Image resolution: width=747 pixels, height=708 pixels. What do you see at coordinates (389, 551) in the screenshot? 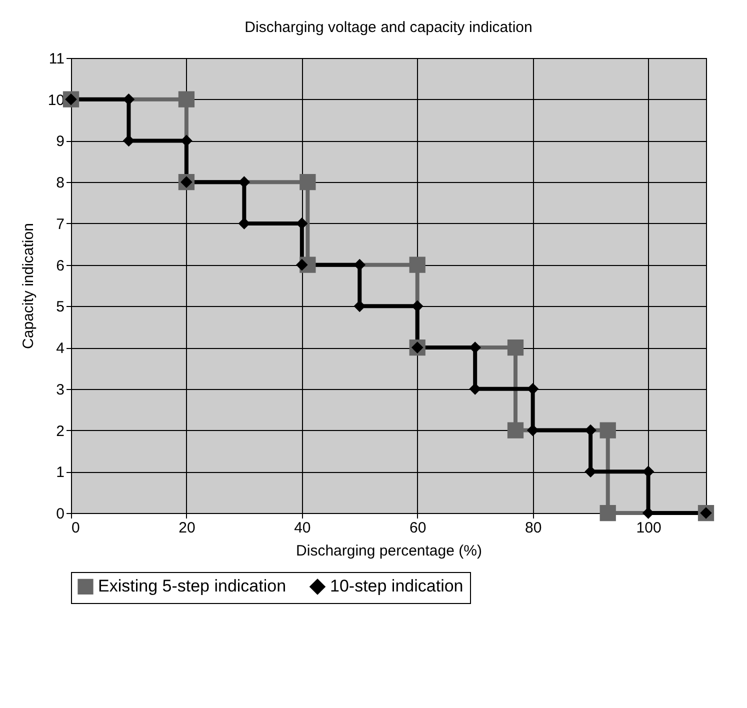
I see `x-axis-title: Discharging percentage (%)` at bounding box center [389, 551].